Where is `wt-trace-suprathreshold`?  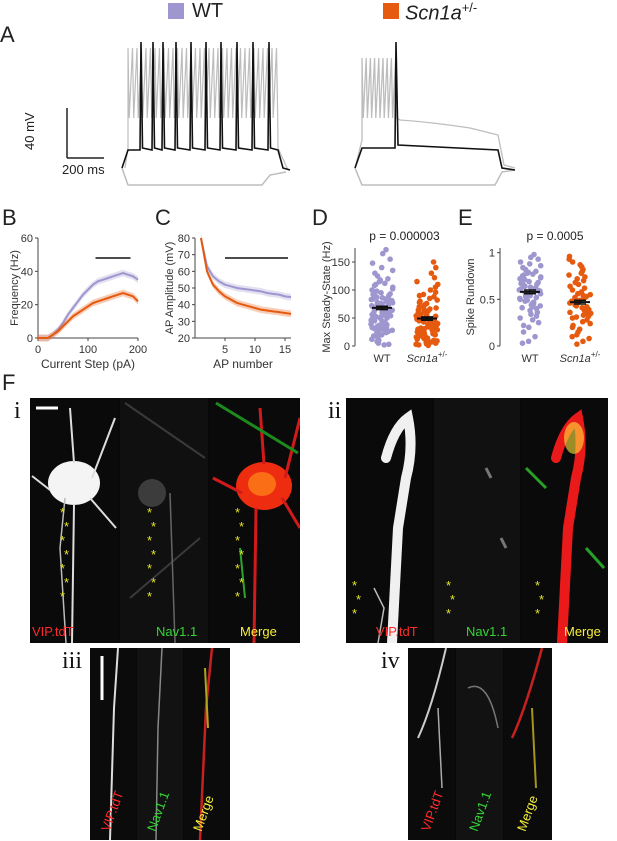 wt-trace-suprathreshold is located at coordinates (206, 109).